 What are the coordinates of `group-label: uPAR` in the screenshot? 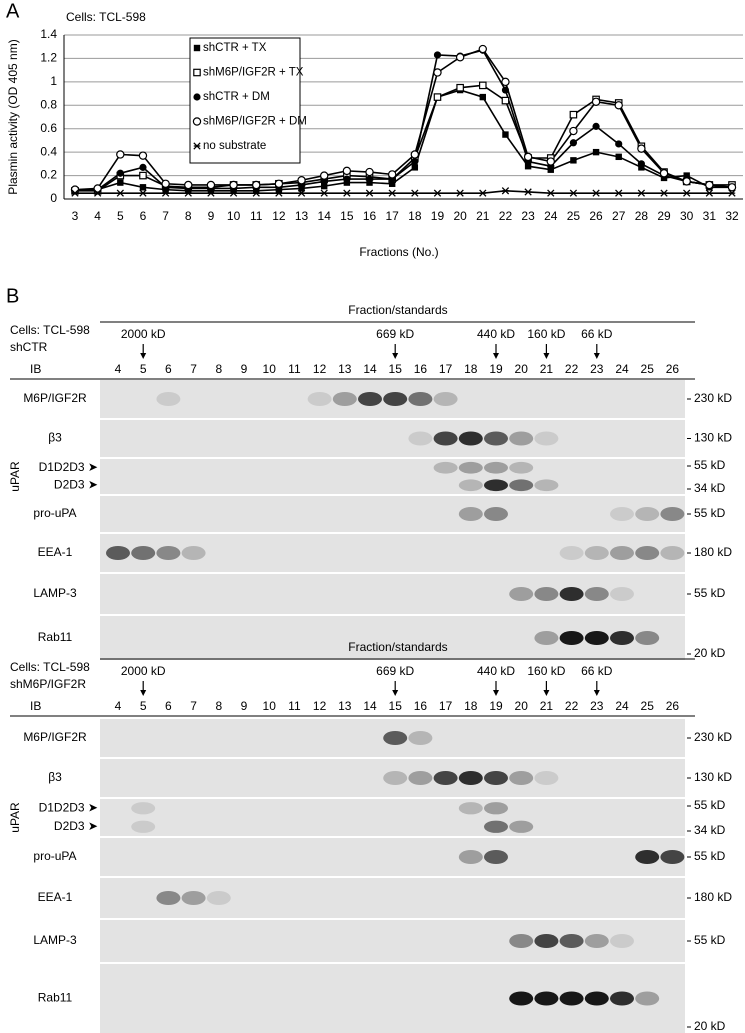 It's located at (15, 817).